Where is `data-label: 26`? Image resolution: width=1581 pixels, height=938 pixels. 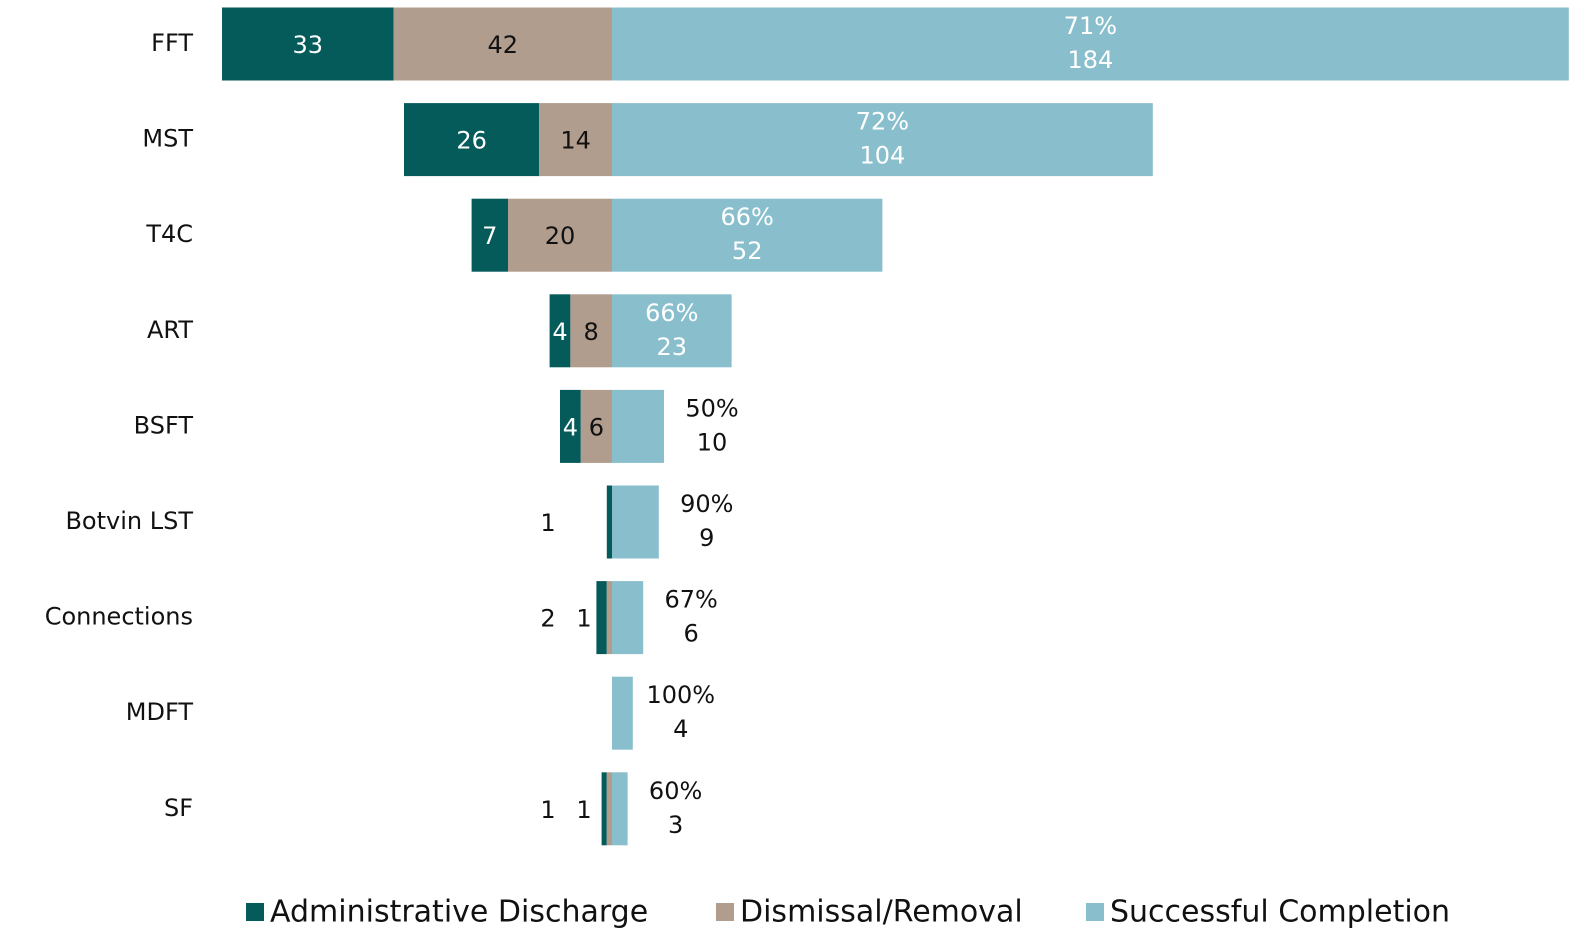 data-label: 26 is located at coordinates (471, 141).